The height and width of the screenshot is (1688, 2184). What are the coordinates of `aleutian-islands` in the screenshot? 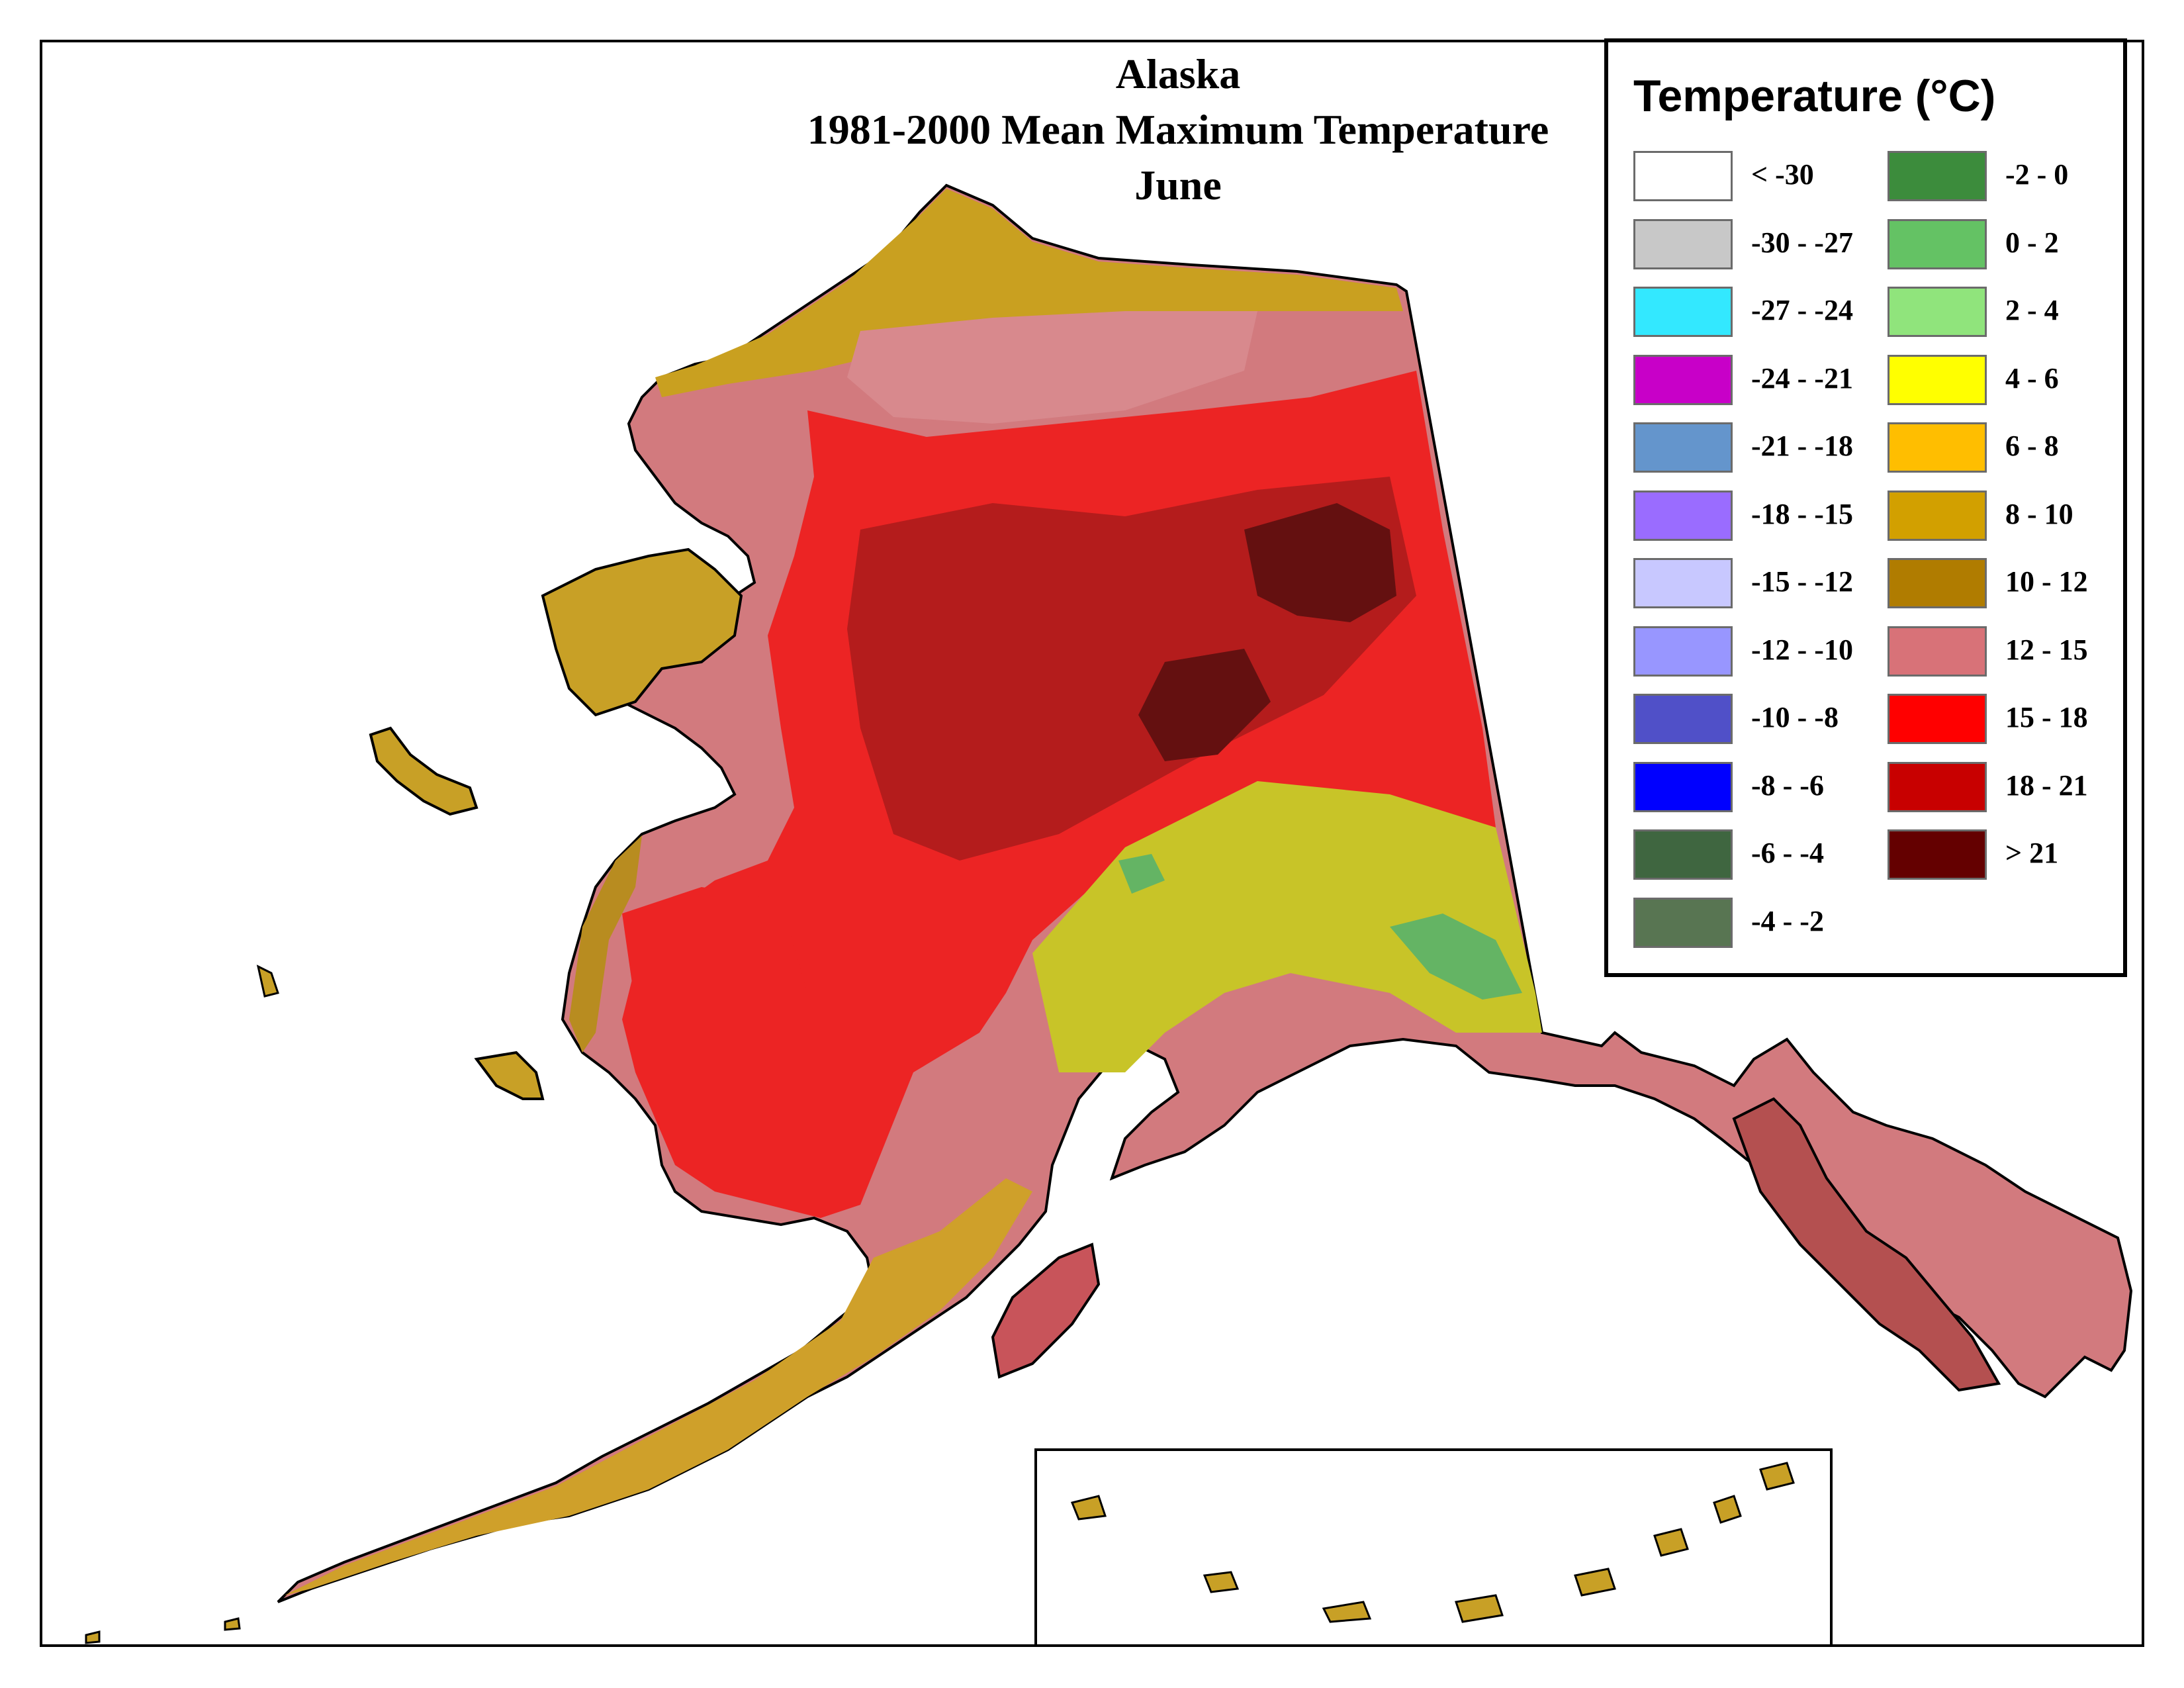 It's located at (1433, 1542).